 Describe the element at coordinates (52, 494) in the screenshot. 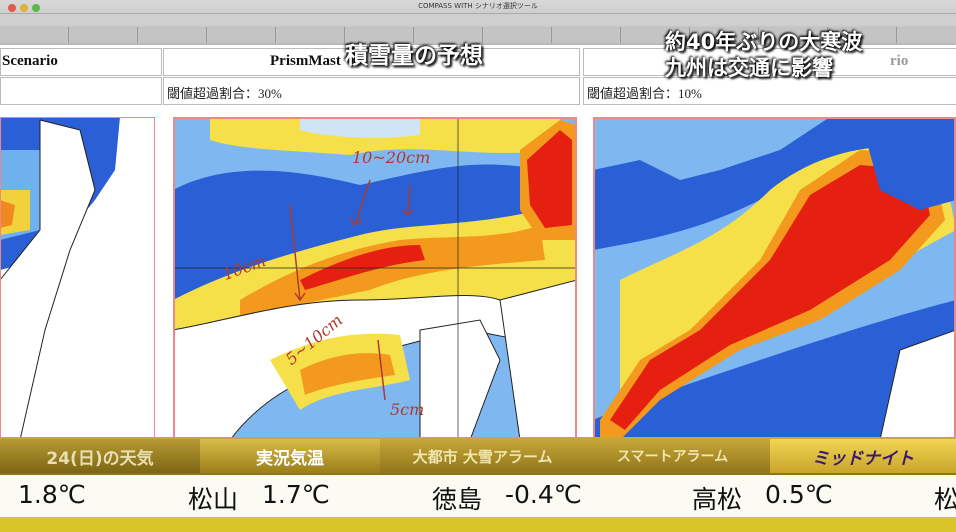

I see `temperature: 1.8℃` at that location.